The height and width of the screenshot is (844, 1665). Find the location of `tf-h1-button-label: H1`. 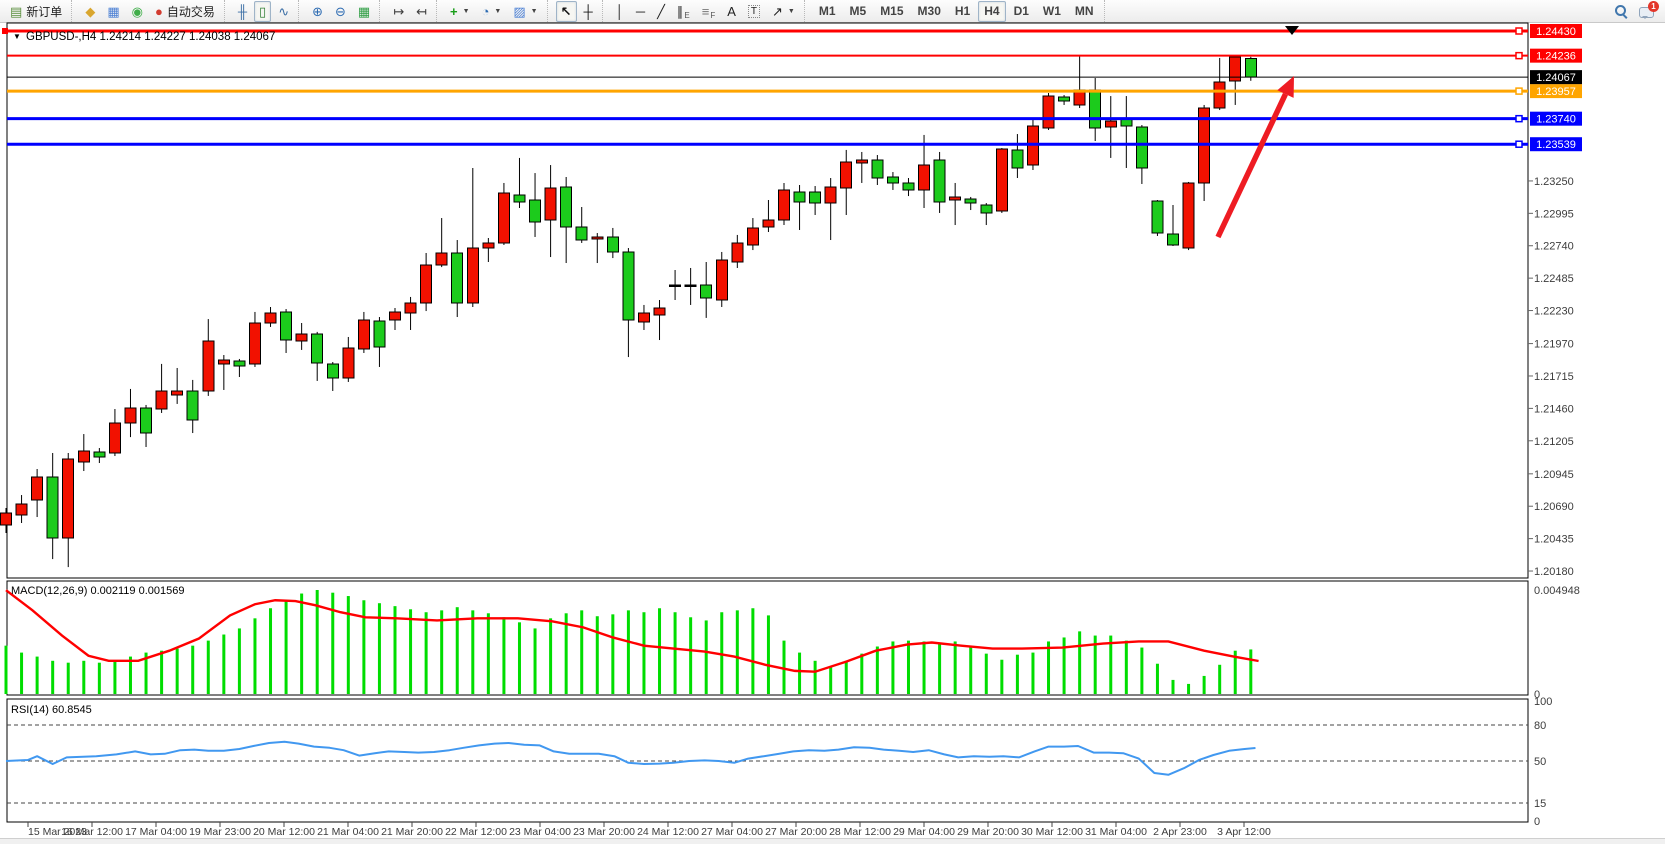

tf-h1-button-label: H1 is located at coordinates (962, 11).